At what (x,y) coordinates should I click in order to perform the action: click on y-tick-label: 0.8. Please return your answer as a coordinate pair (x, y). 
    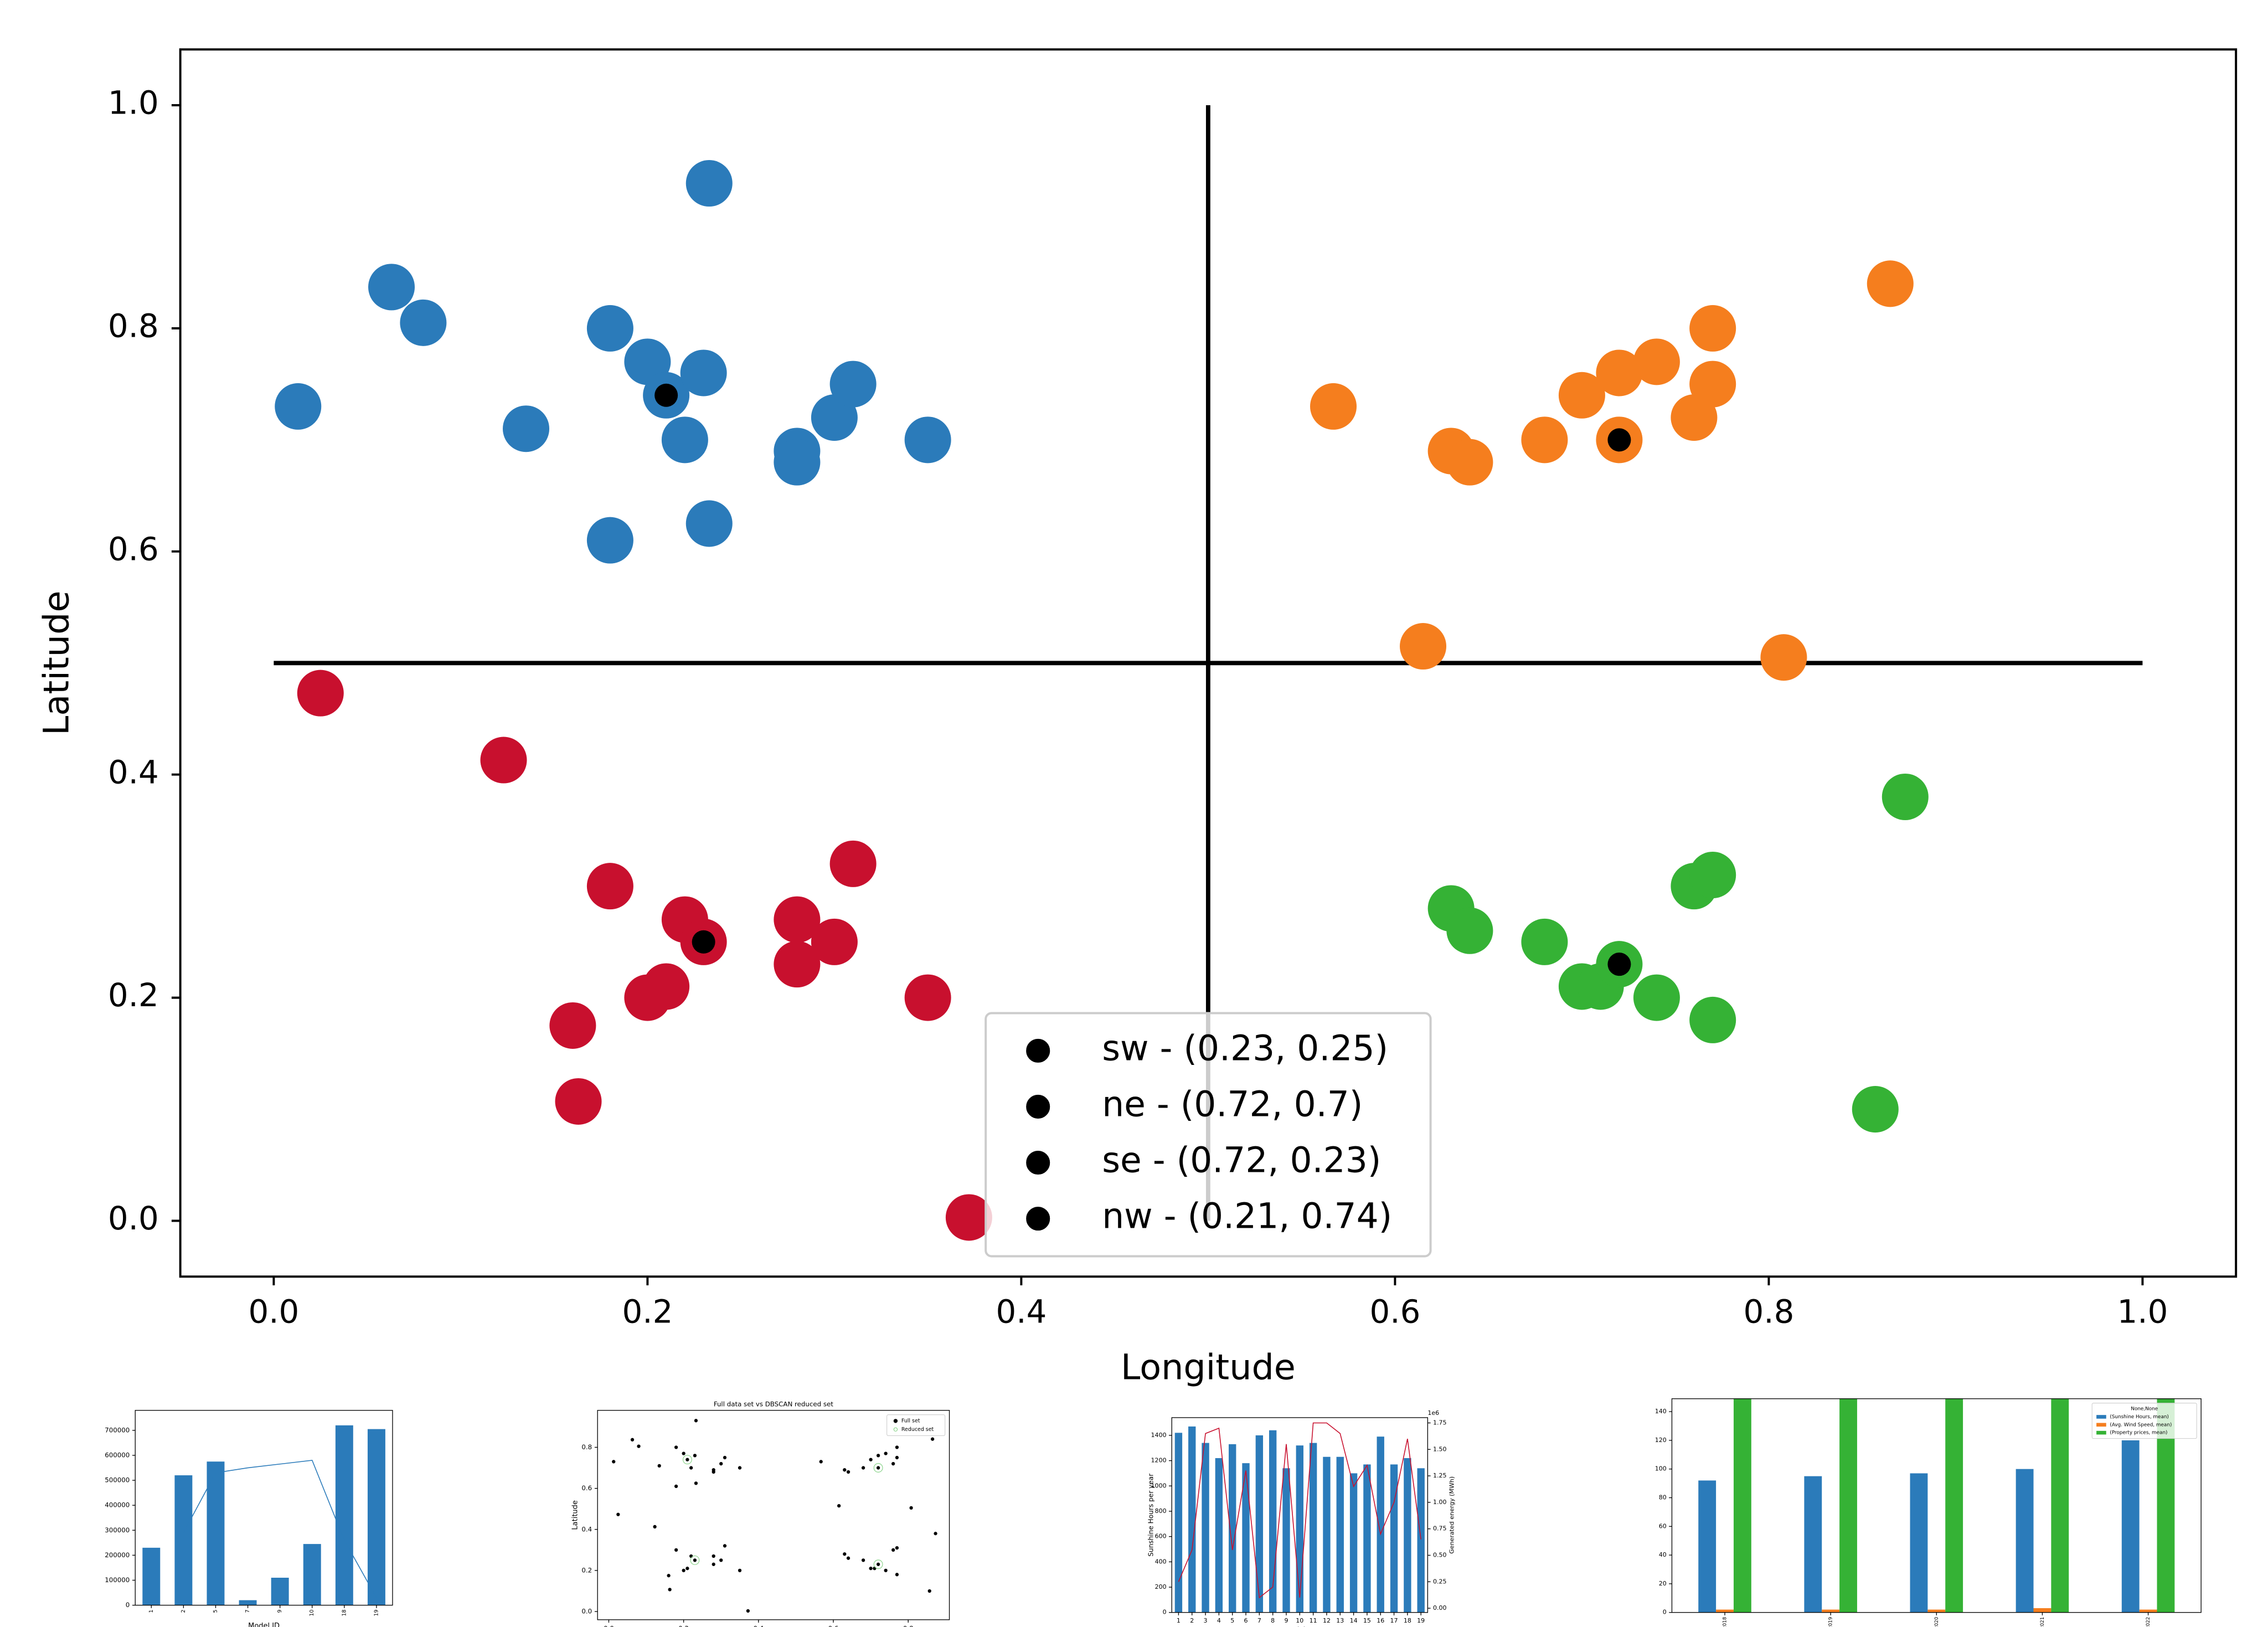
    Looking at the image, I should click on (586, 1447).